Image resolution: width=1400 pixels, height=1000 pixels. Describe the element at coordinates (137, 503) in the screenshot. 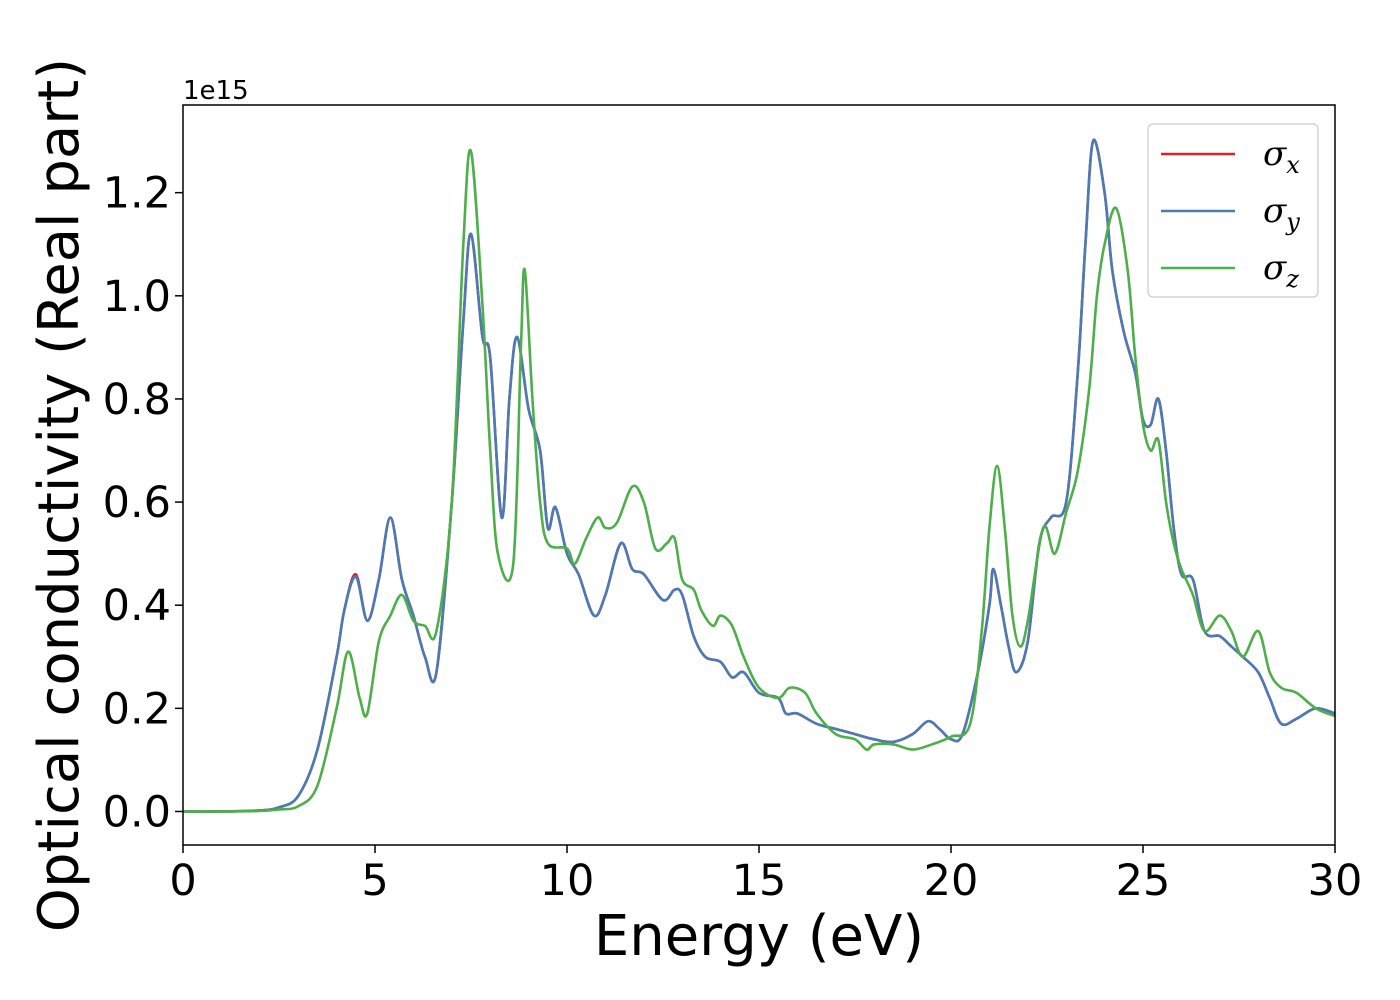

I see `y-tick-label: 0.6` at that location.